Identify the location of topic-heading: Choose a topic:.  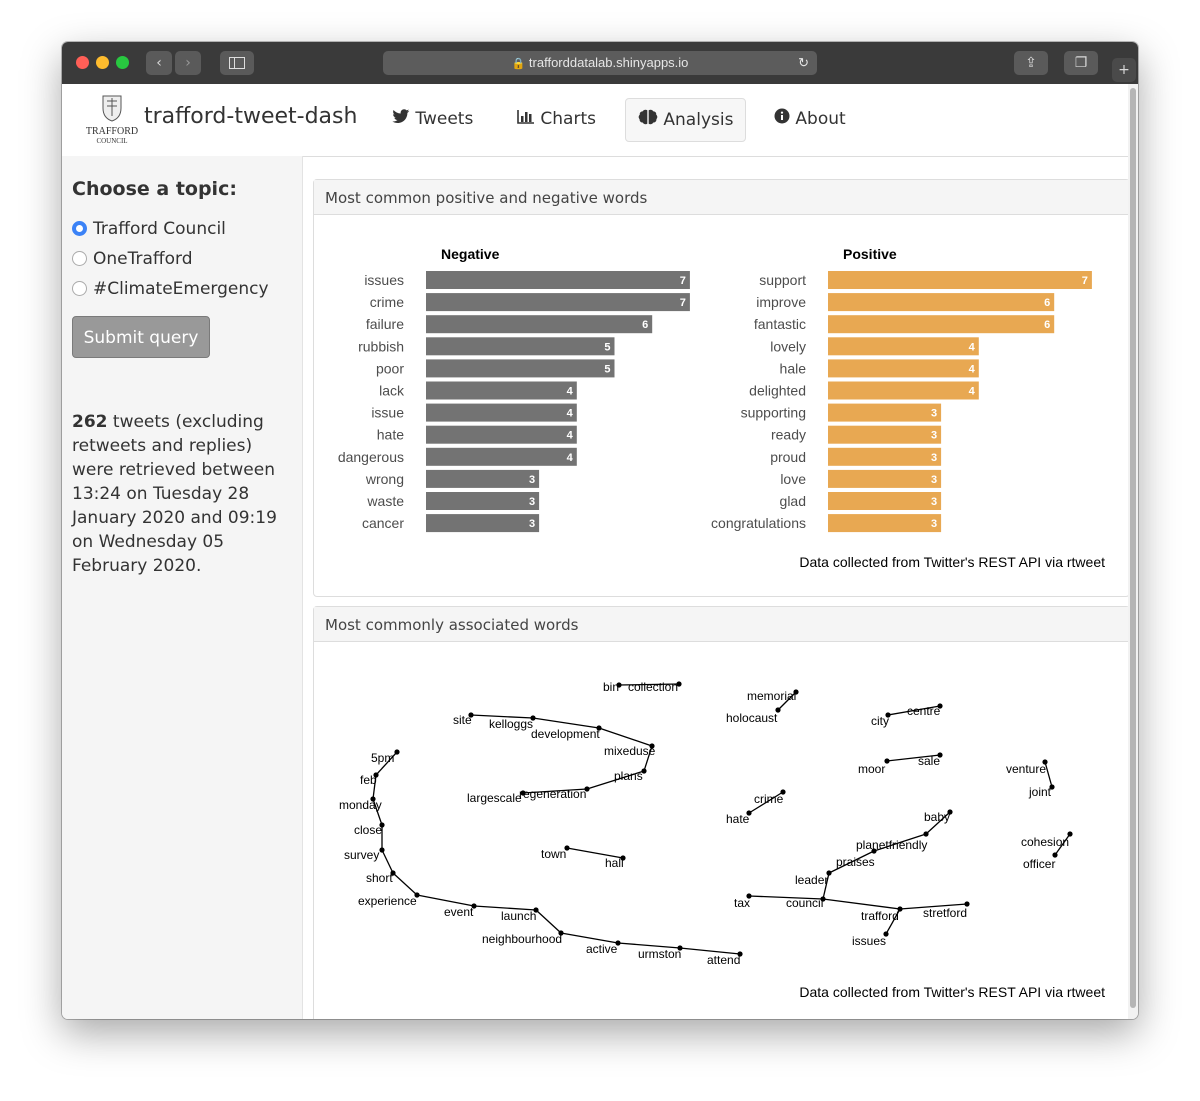
(154, 189).